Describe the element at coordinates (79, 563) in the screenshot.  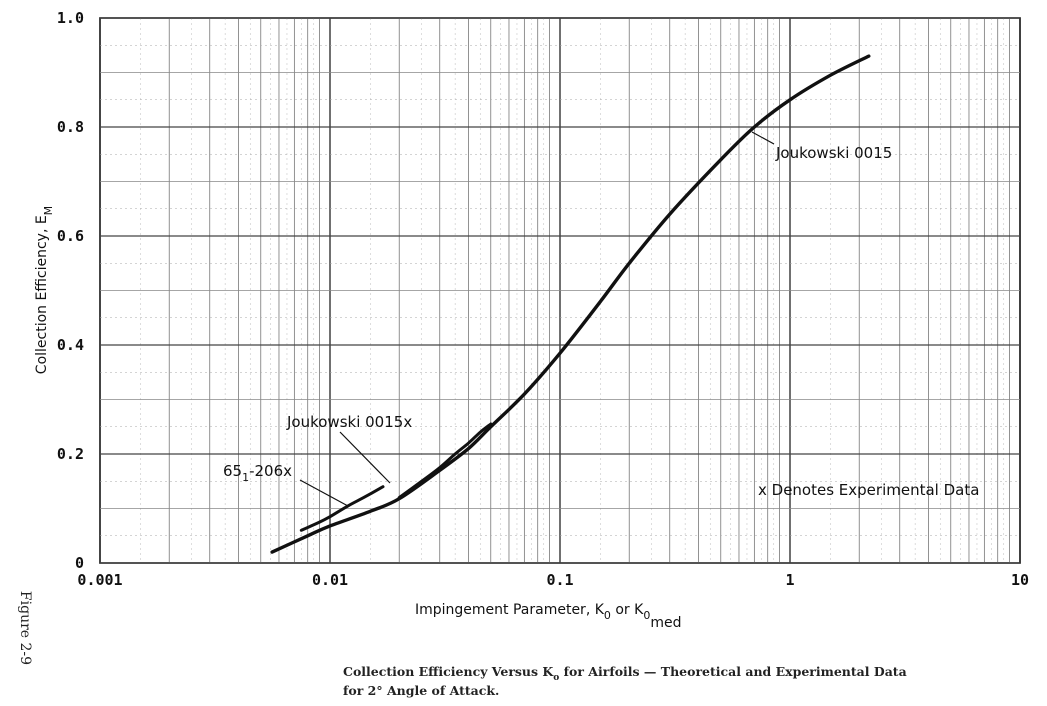
I see `y-tick-label: 0` at that location.